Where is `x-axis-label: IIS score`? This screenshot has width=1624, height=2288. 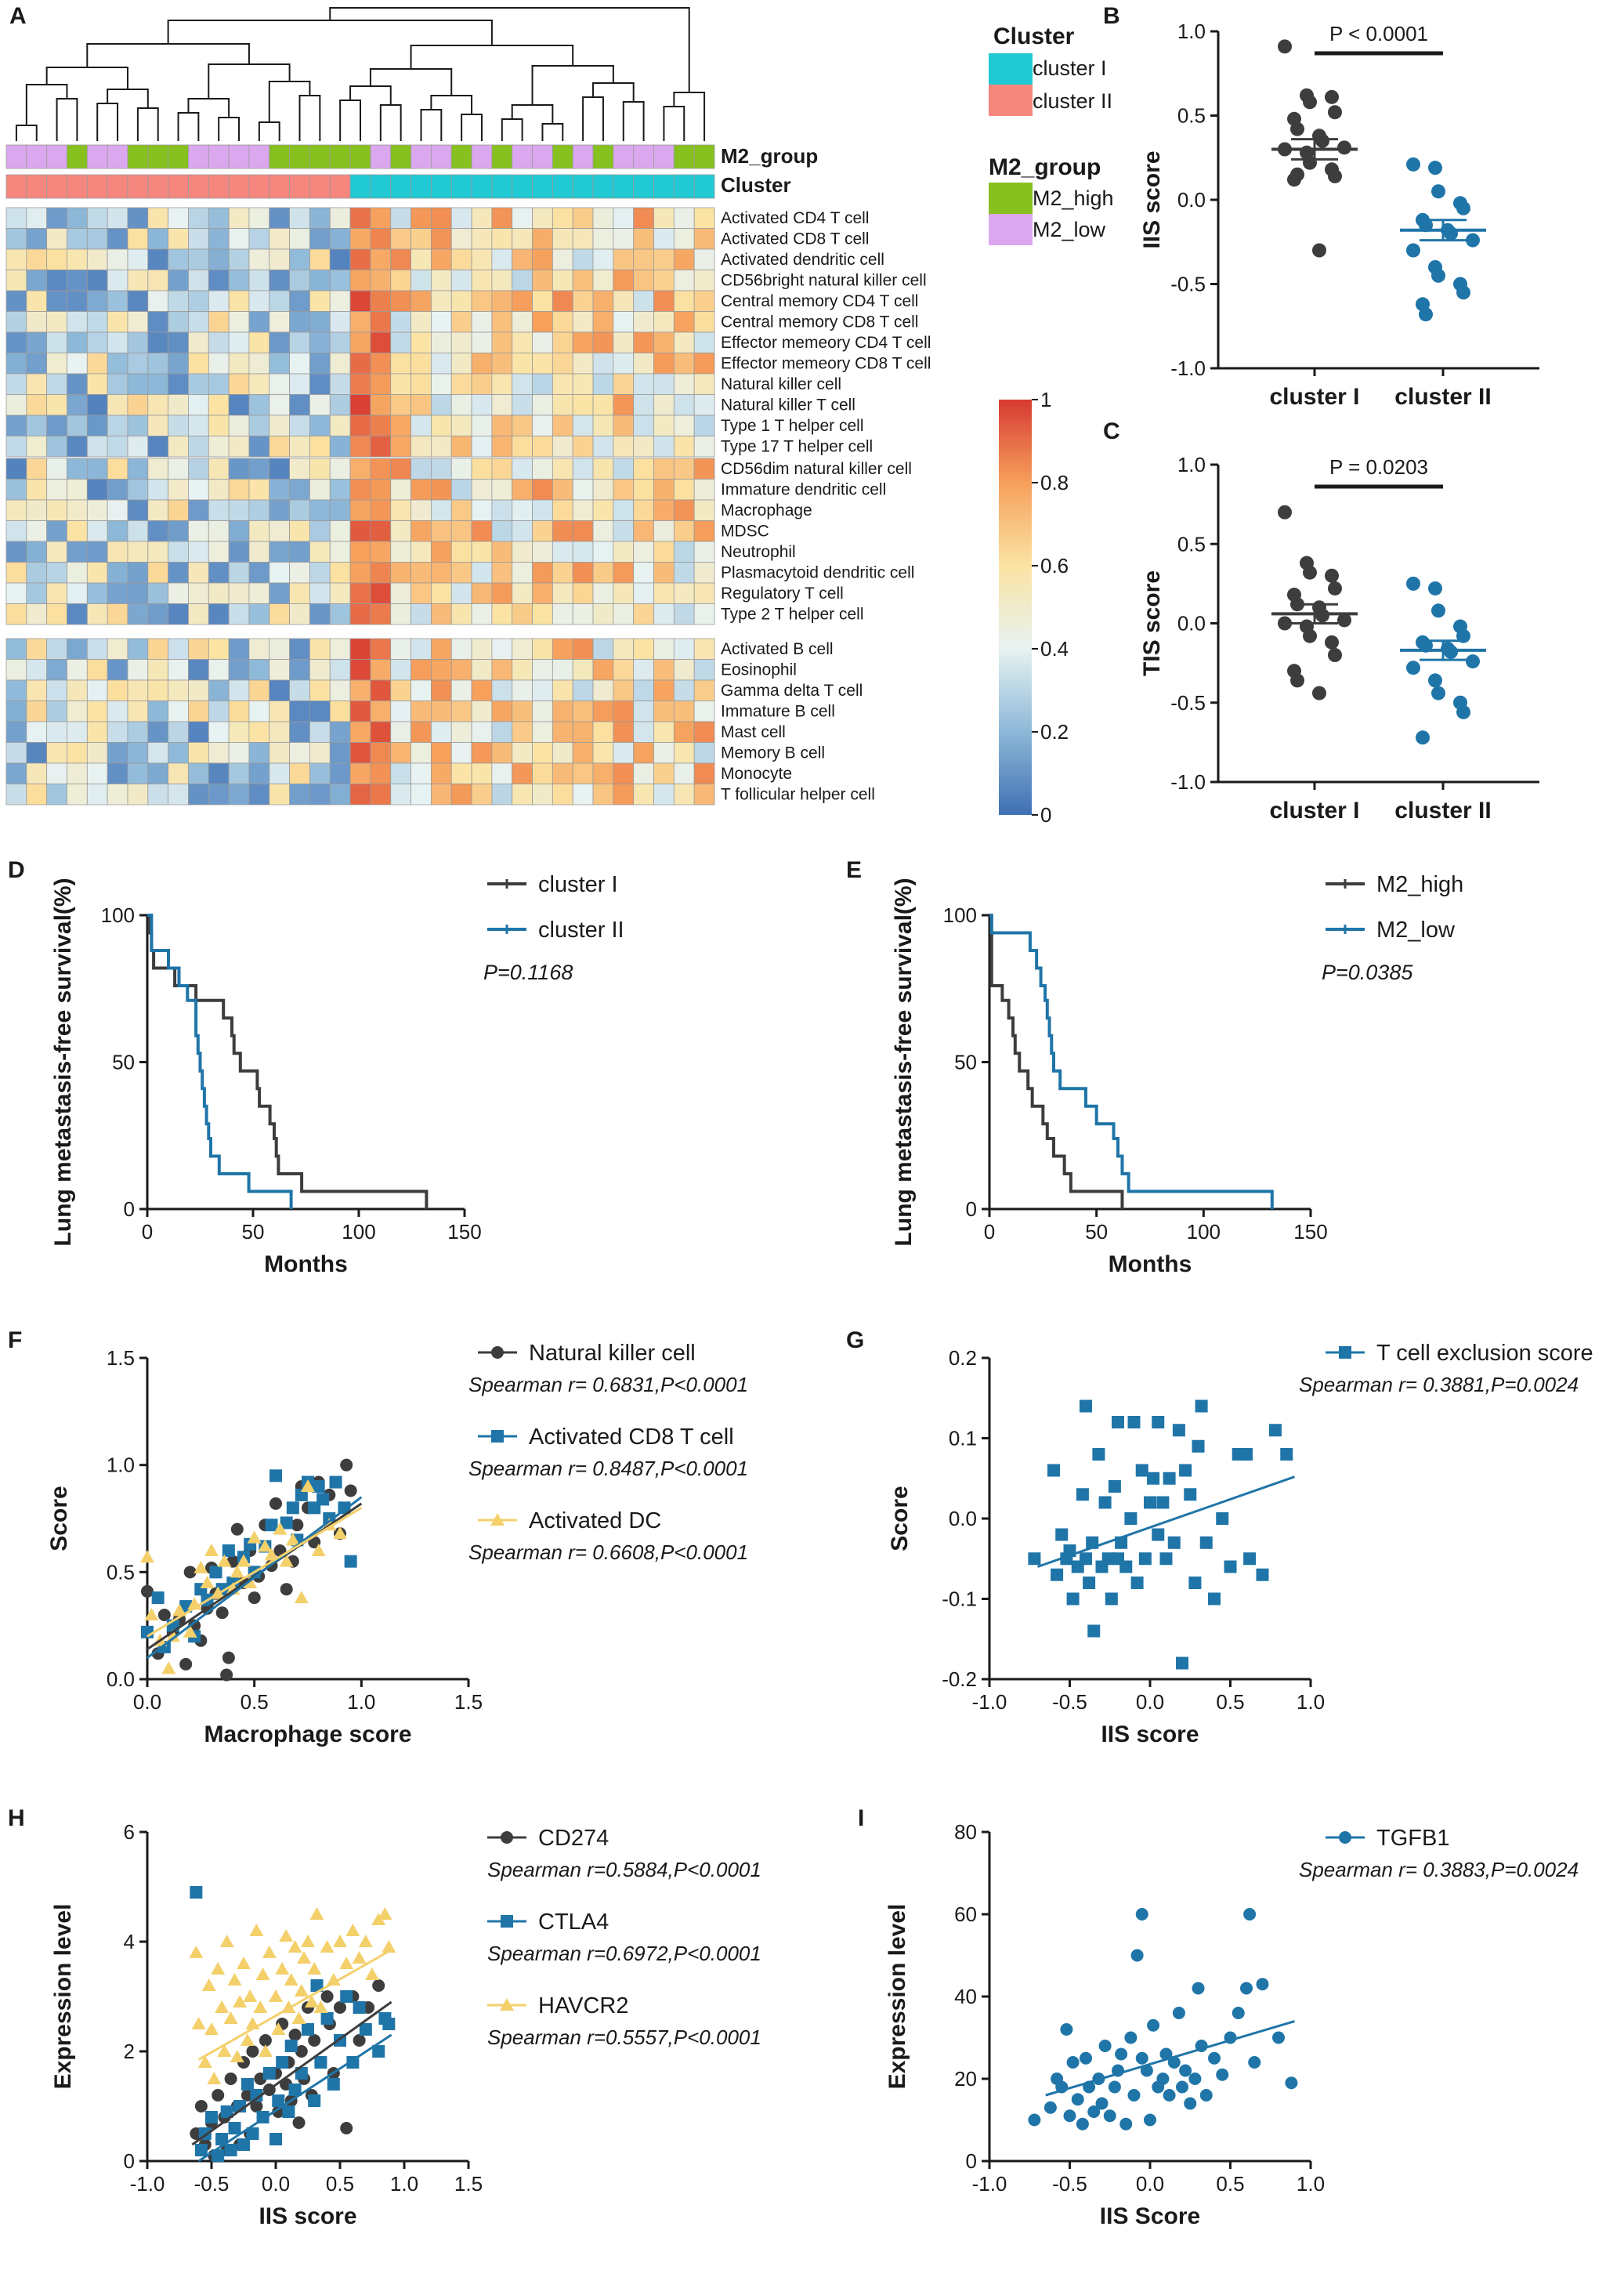 x-axis-label: IIS score is located at coordinates (307, 2216).